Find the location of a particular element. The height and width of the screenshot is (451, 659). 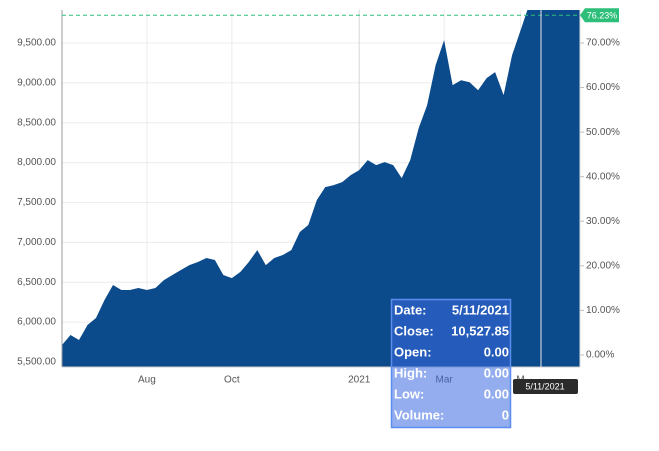

y2-tick-label: 50.00% is located at coordinates (603, 132).